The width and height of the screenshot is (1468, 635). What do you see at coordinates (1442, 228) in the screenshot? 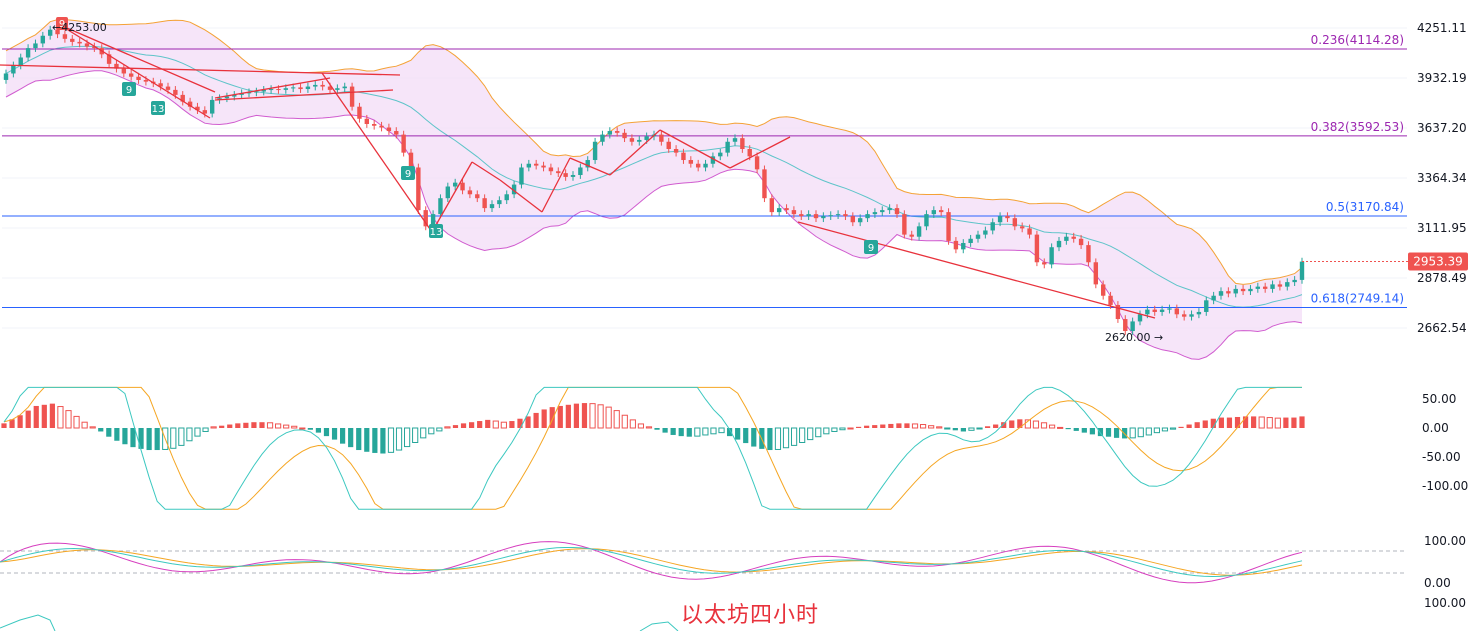
I see `price-axis-label: 3111.95` at bounding box center [1442, 228].